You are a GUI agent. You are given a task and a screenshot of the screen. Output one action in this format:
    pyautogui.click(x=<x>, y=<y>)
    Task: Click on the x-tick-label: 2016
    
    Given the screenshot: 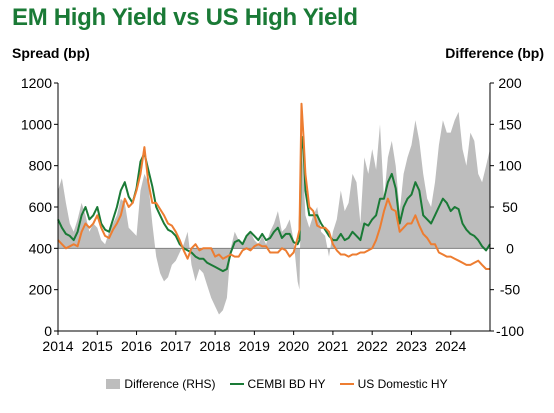 What is the action you would take?
    pyautogui.click(x=136, y=346)
    